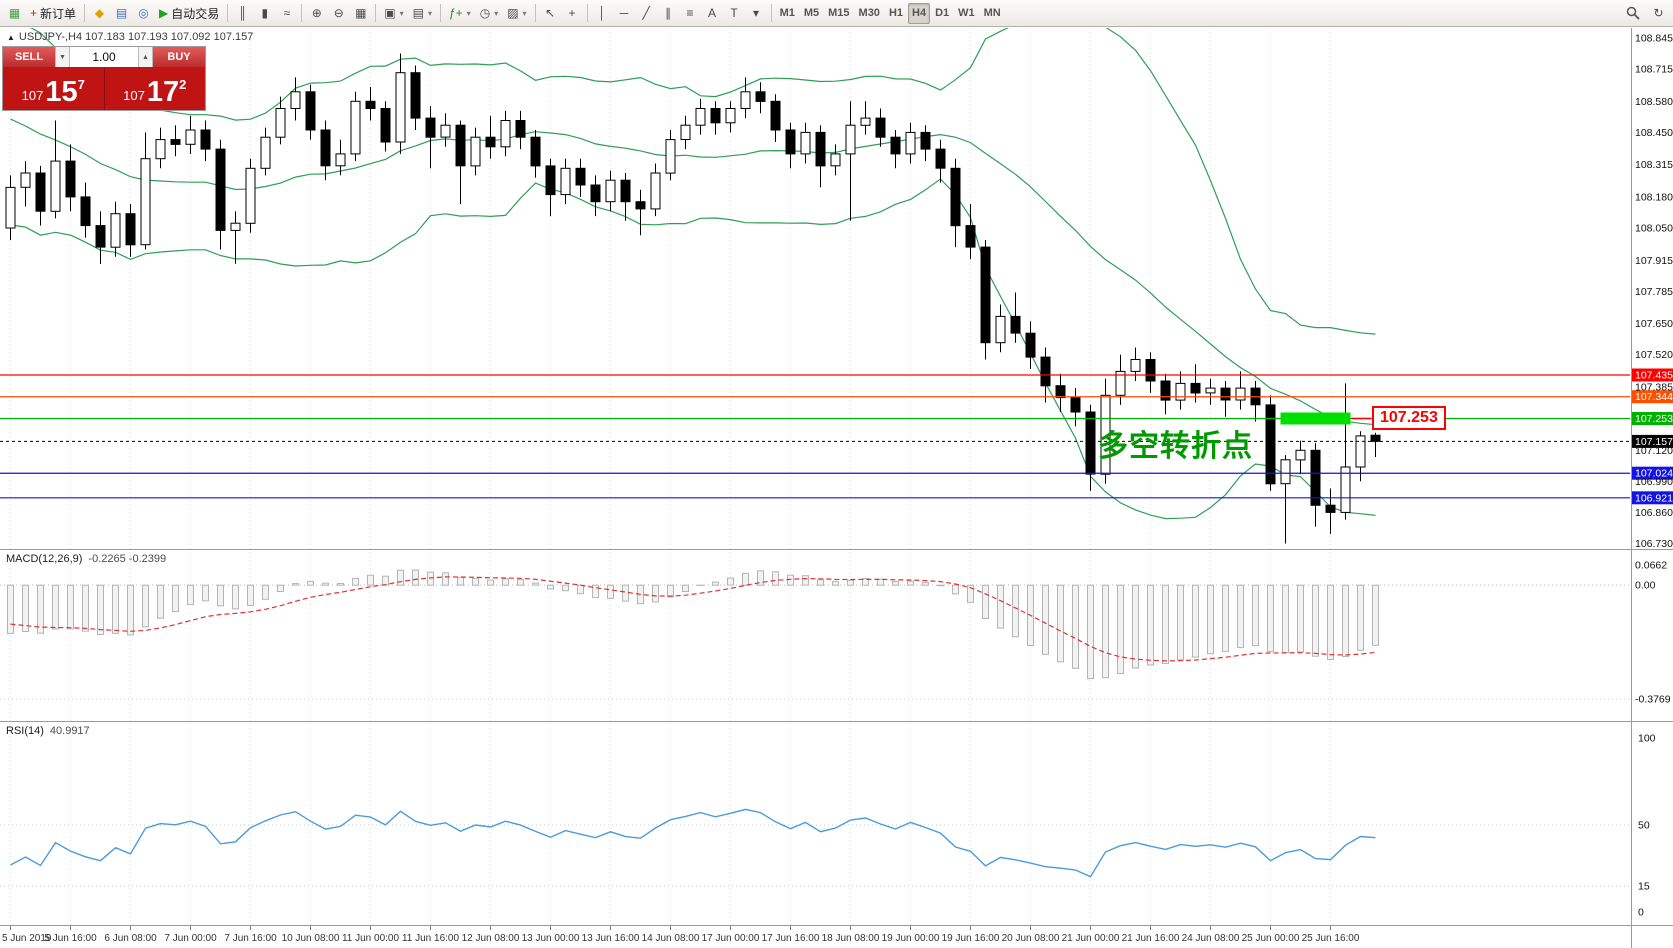 The height and width of the screenshot is (948, 1673). I want to click on time-label: 6 Jun 08:00, so click(130, 938).